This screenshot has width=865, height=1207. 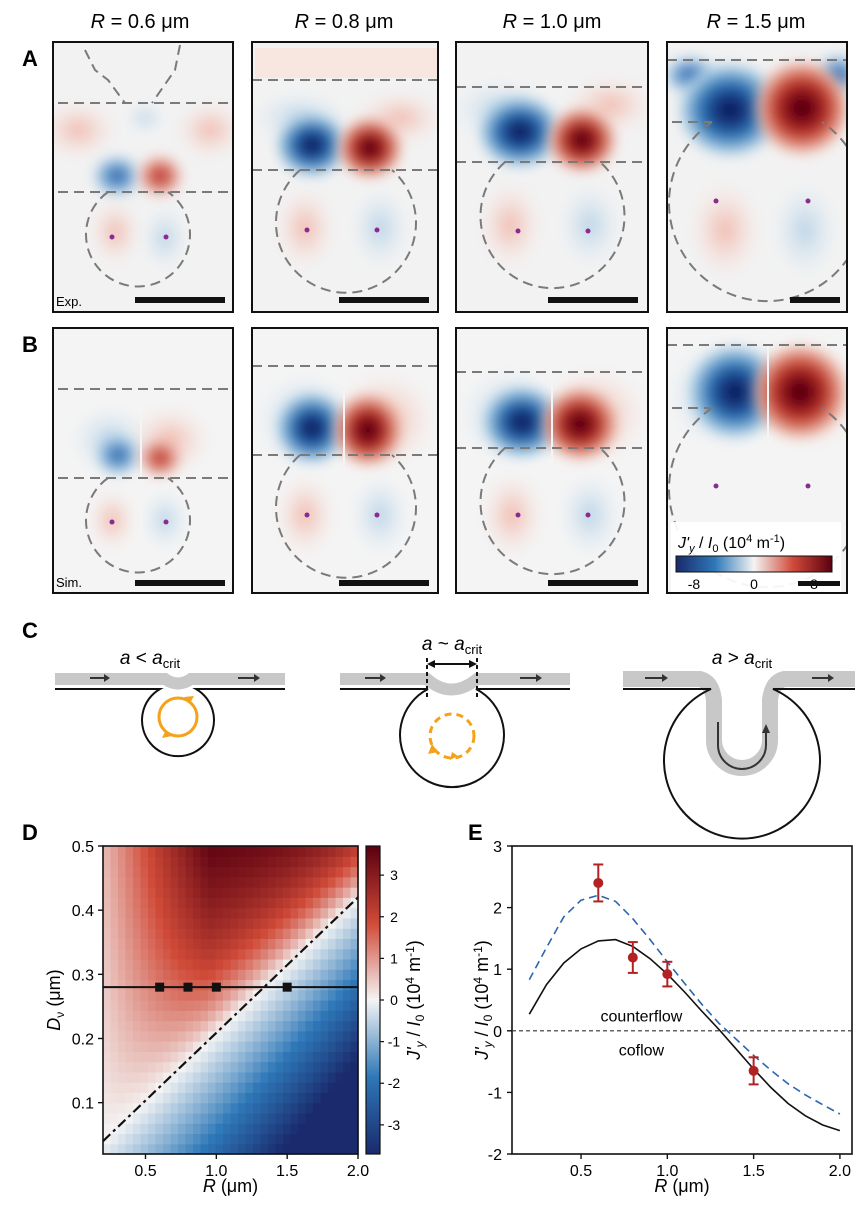 I want to click on annotation-counterflow: counterflow, so click(x=642, y=1017).